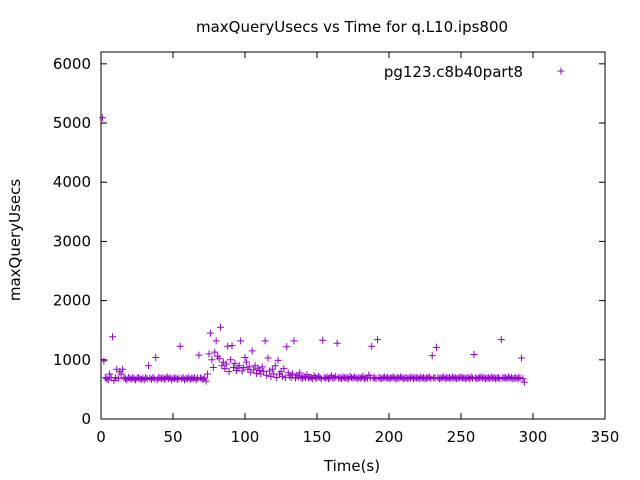 The image size is (640, 480). Describe the element at coordinates (15, 240) in the screenshot. I see `y-axis-label: maxQueryUsecs` at that location.